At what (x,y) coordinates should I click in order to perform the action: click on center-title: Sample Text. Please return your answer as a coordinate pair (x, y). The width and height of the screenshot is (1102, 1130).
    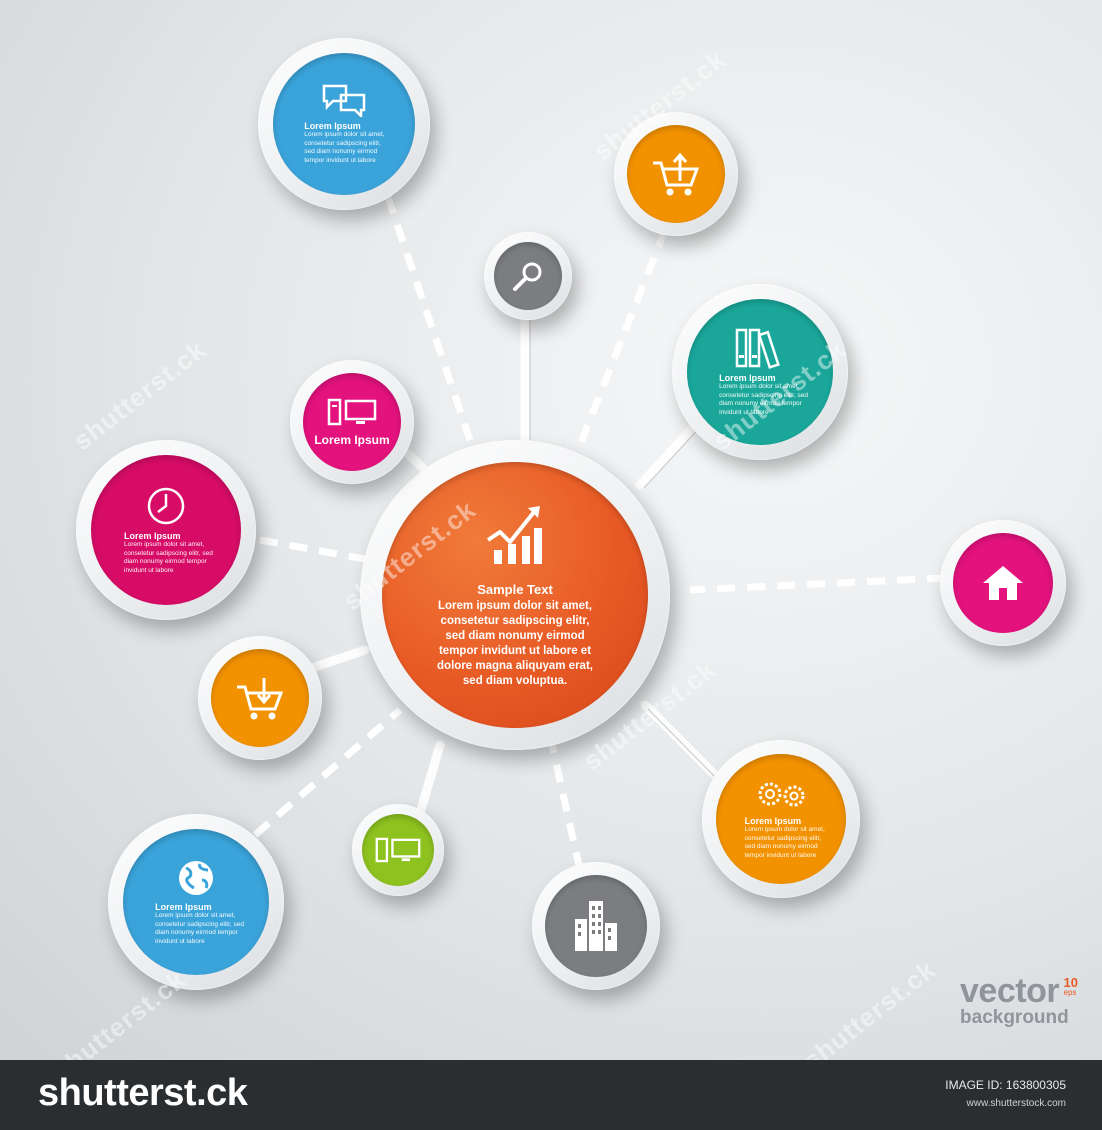
    Looking at the image, I should click on (515, 589).